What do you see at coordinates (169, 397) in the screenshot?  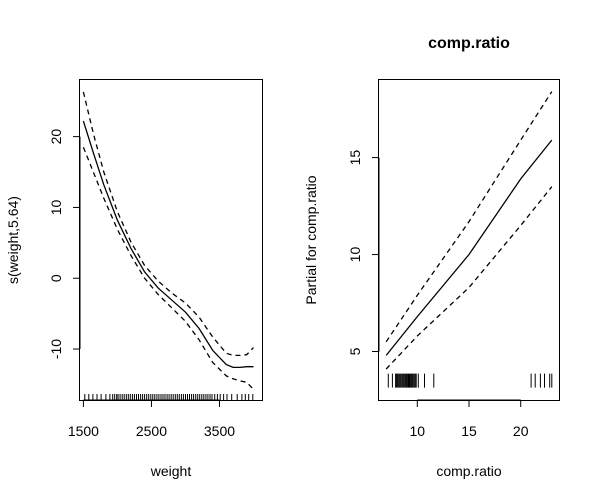 I see `rug-weight` at bounding box center [169, 397].